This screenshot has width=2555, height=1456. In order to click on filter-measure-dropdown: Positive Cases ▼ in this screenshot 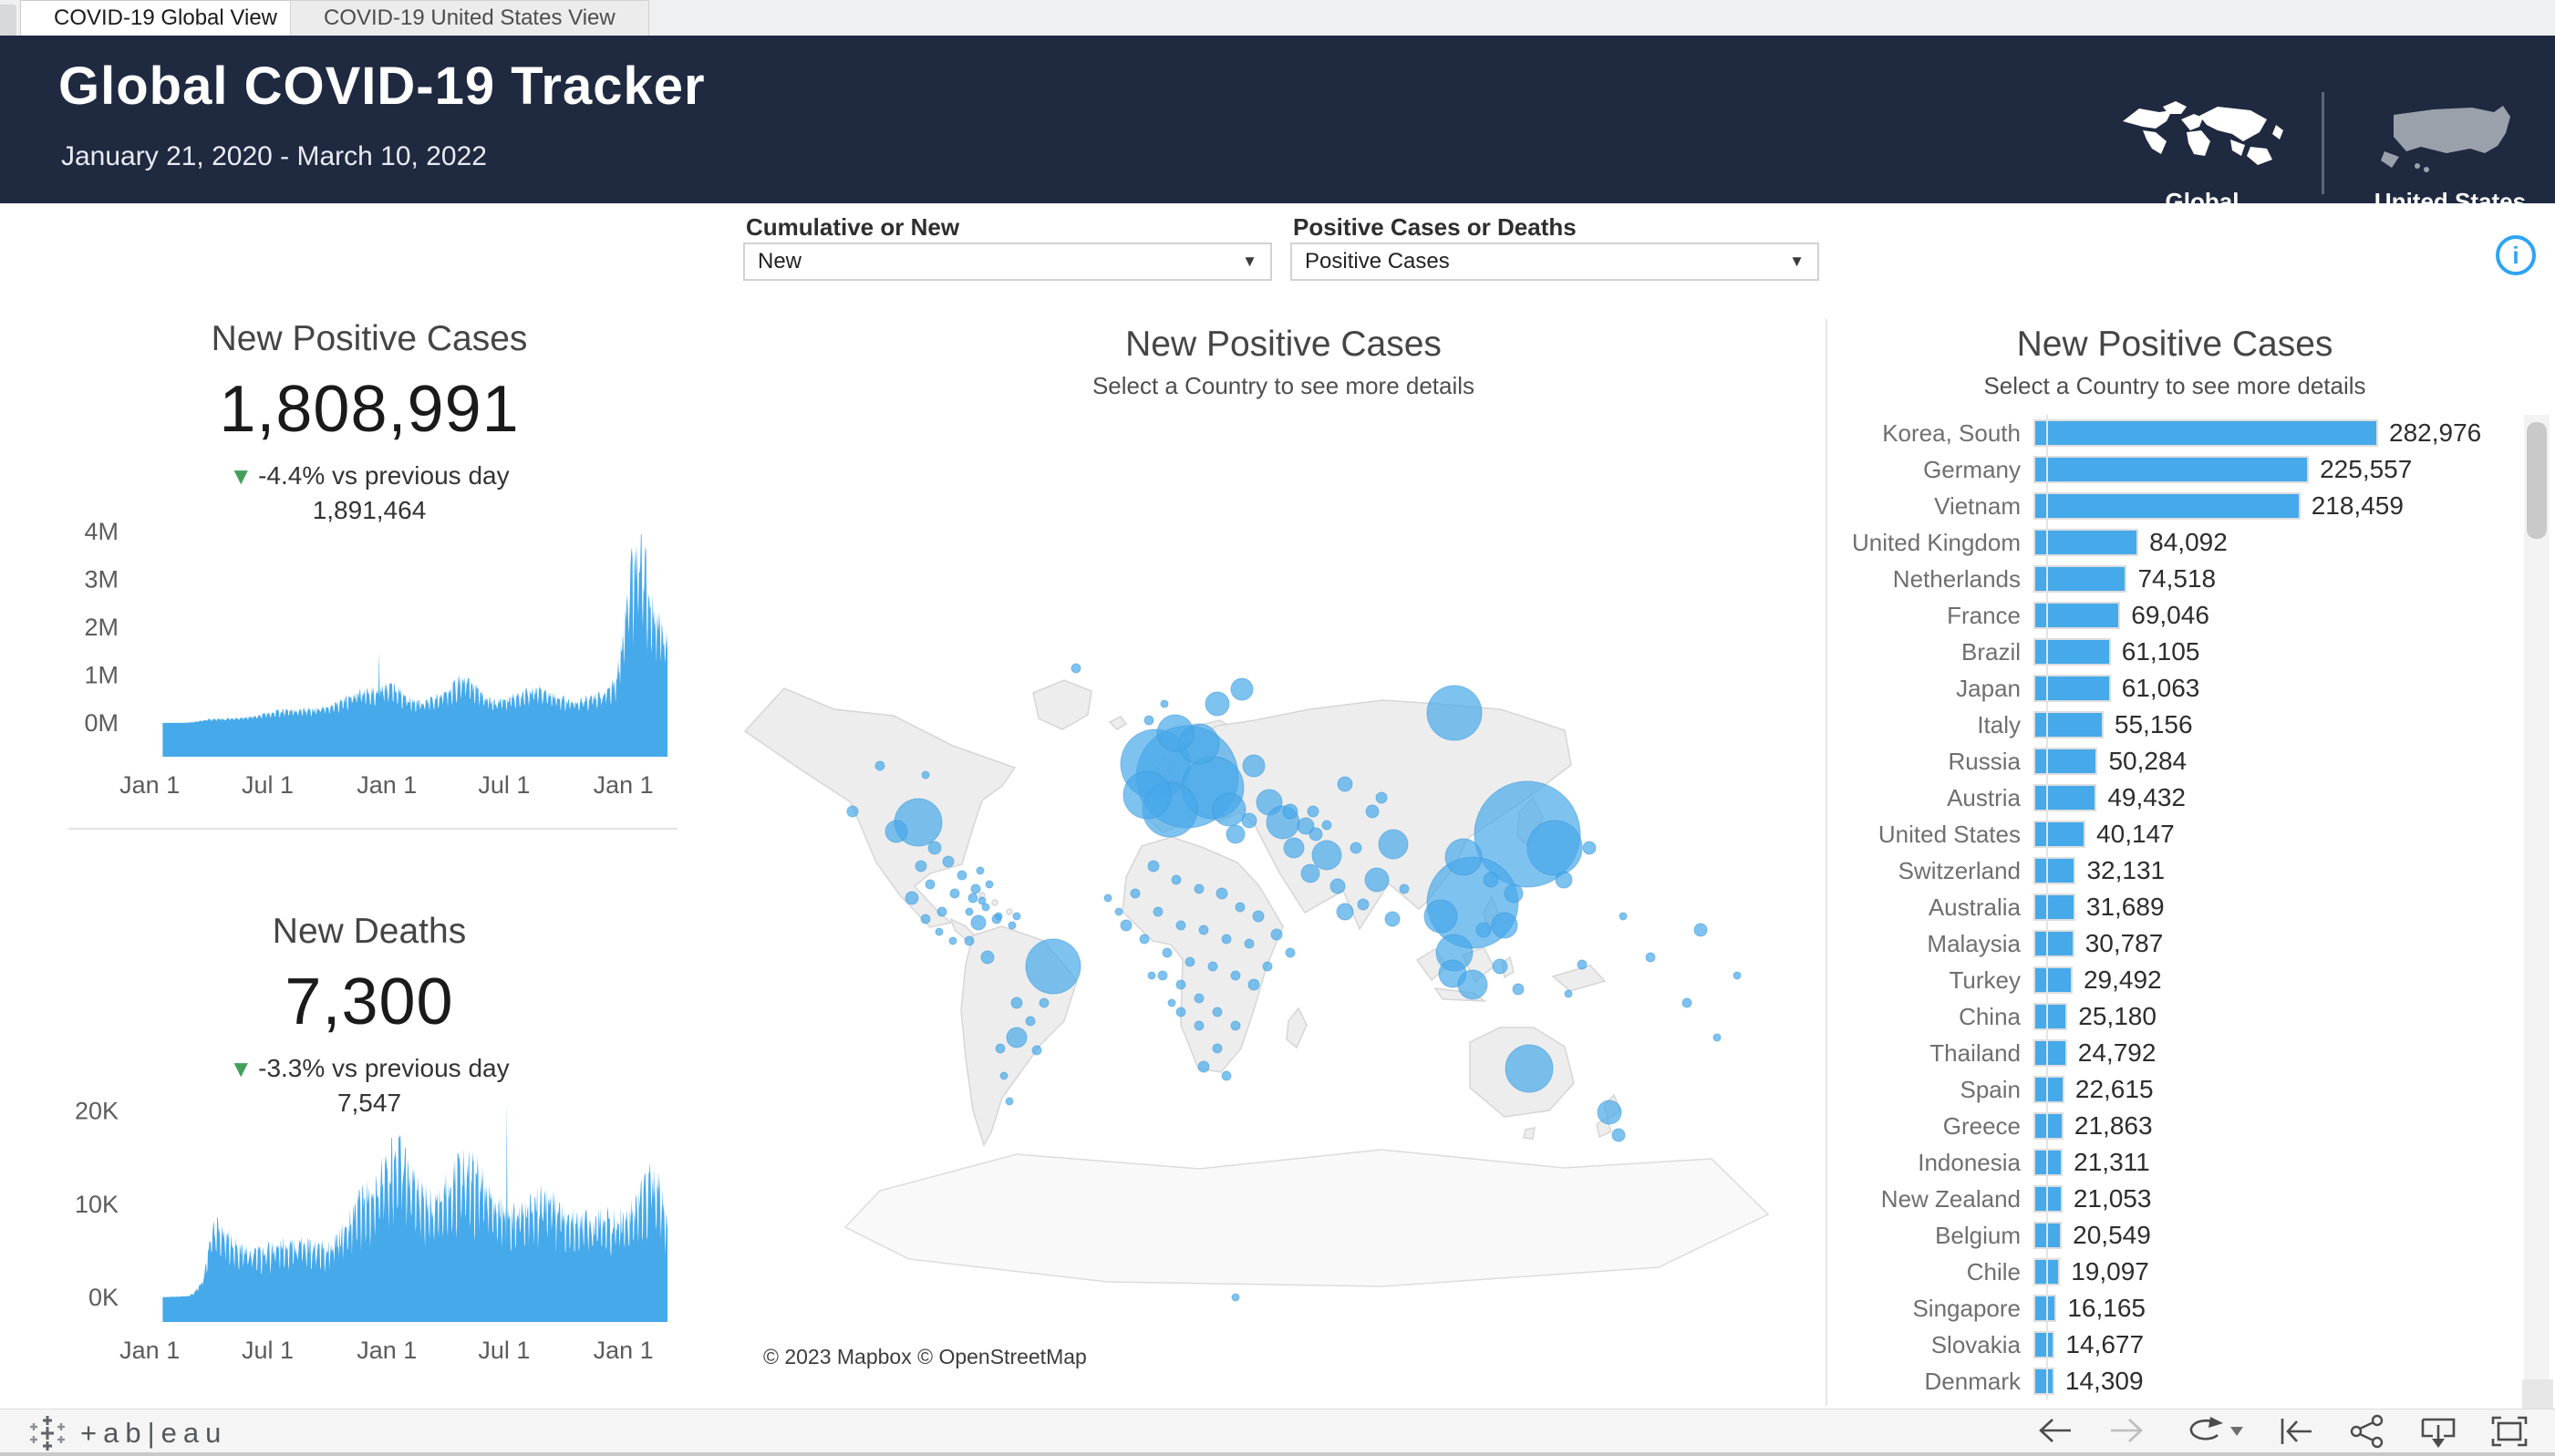, I will do `click(1554, 262)`.